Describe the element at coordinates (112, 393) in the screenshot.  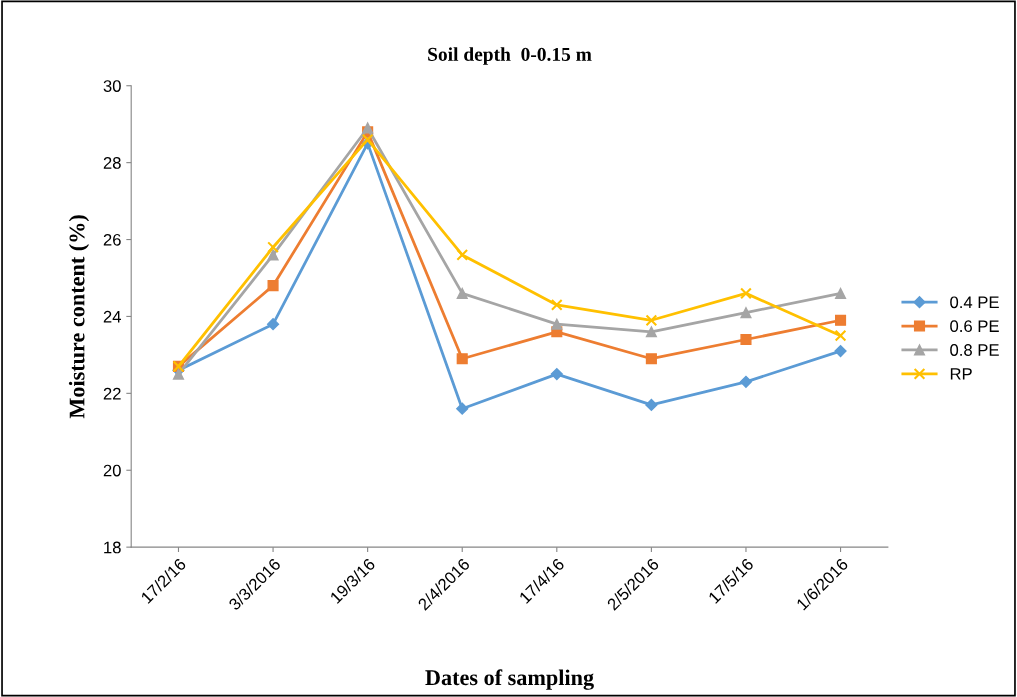
I see `y-tick-label: 22` at that location.